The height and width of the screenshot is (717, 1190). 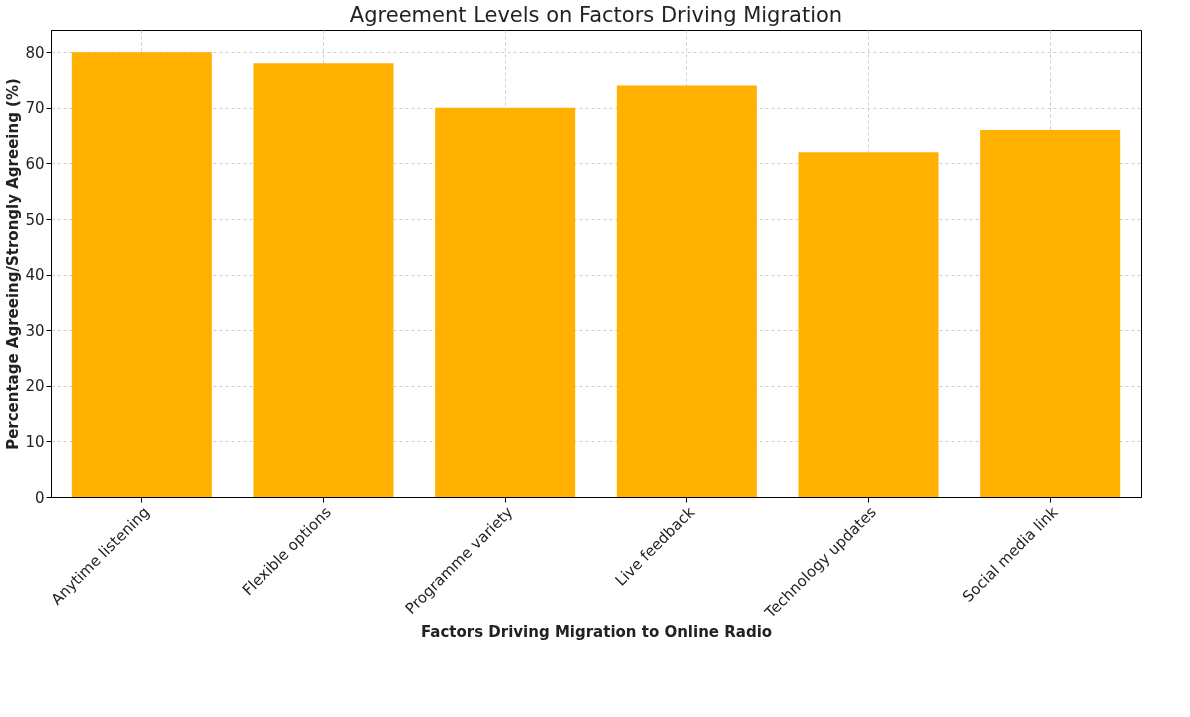 What do you see at coordinates (35, 219) in the screenshot?
I see `y-tick-label: 50` at bounding box center [35, 219].